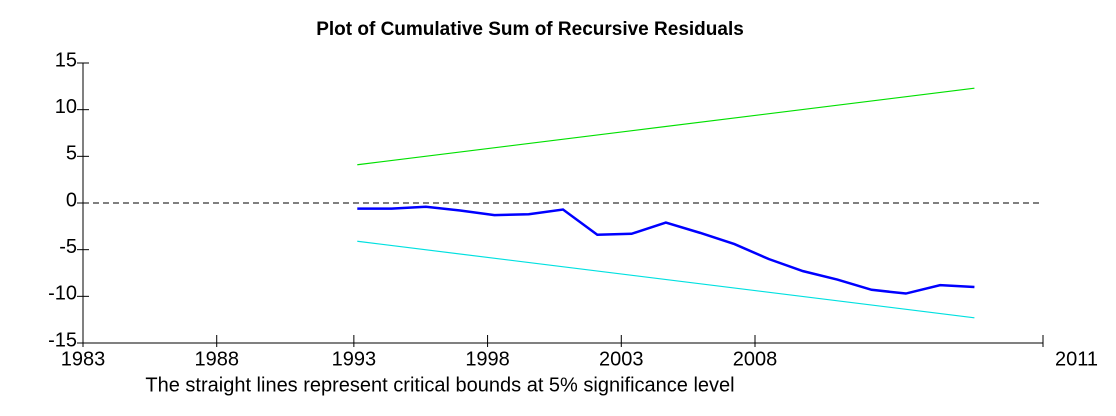 The width and height of the screenshot is (1116, 416). Describe the element at coordinates (66, 107) in the screenshot. I see `y-tick-label: 10` at that location.